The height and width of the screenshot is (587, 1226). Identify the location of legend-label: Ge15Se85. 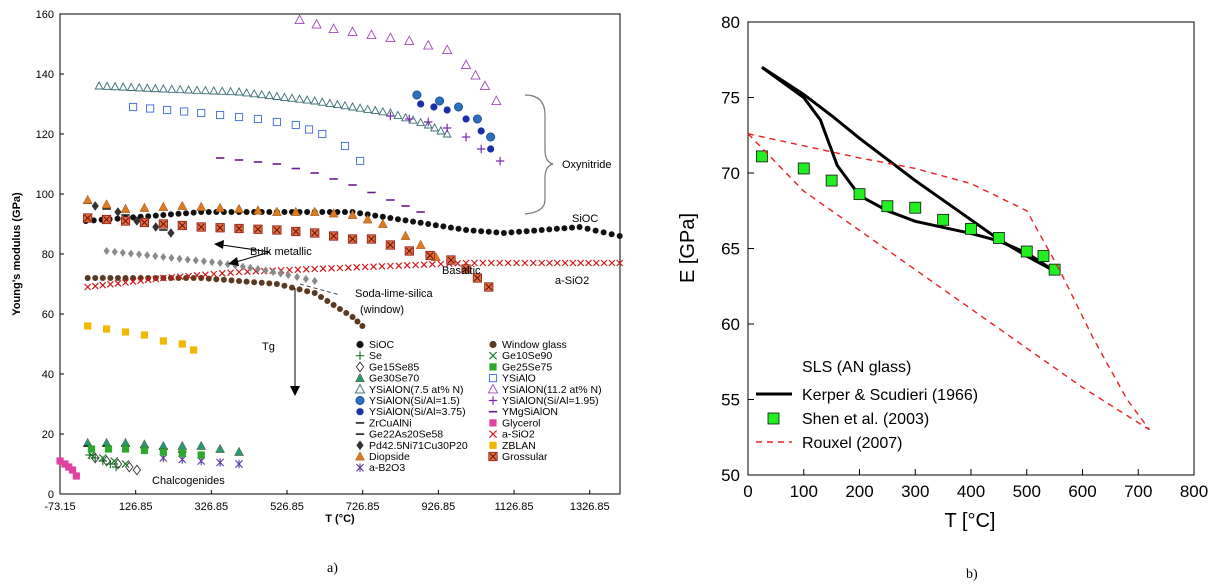
(394, 367).